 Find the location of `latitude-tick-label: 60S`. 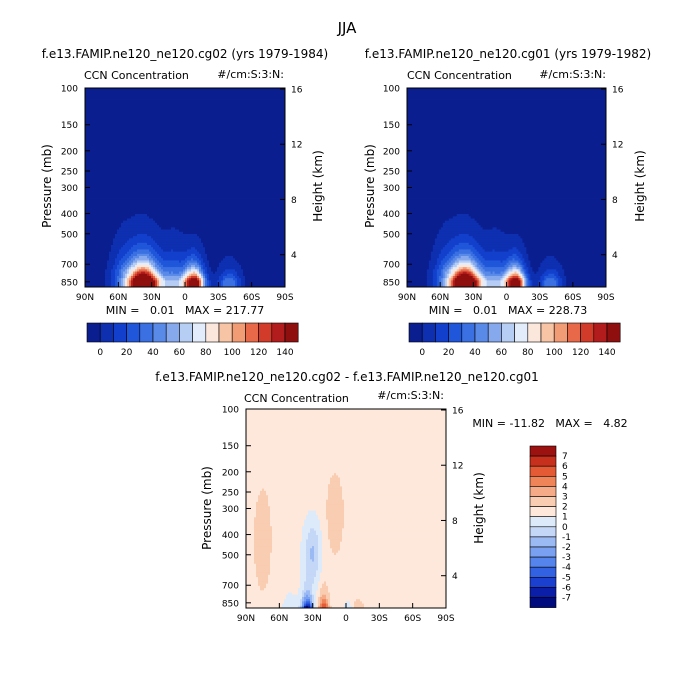

latitude-tick-label: 60S is located at coordinates (412, 619).